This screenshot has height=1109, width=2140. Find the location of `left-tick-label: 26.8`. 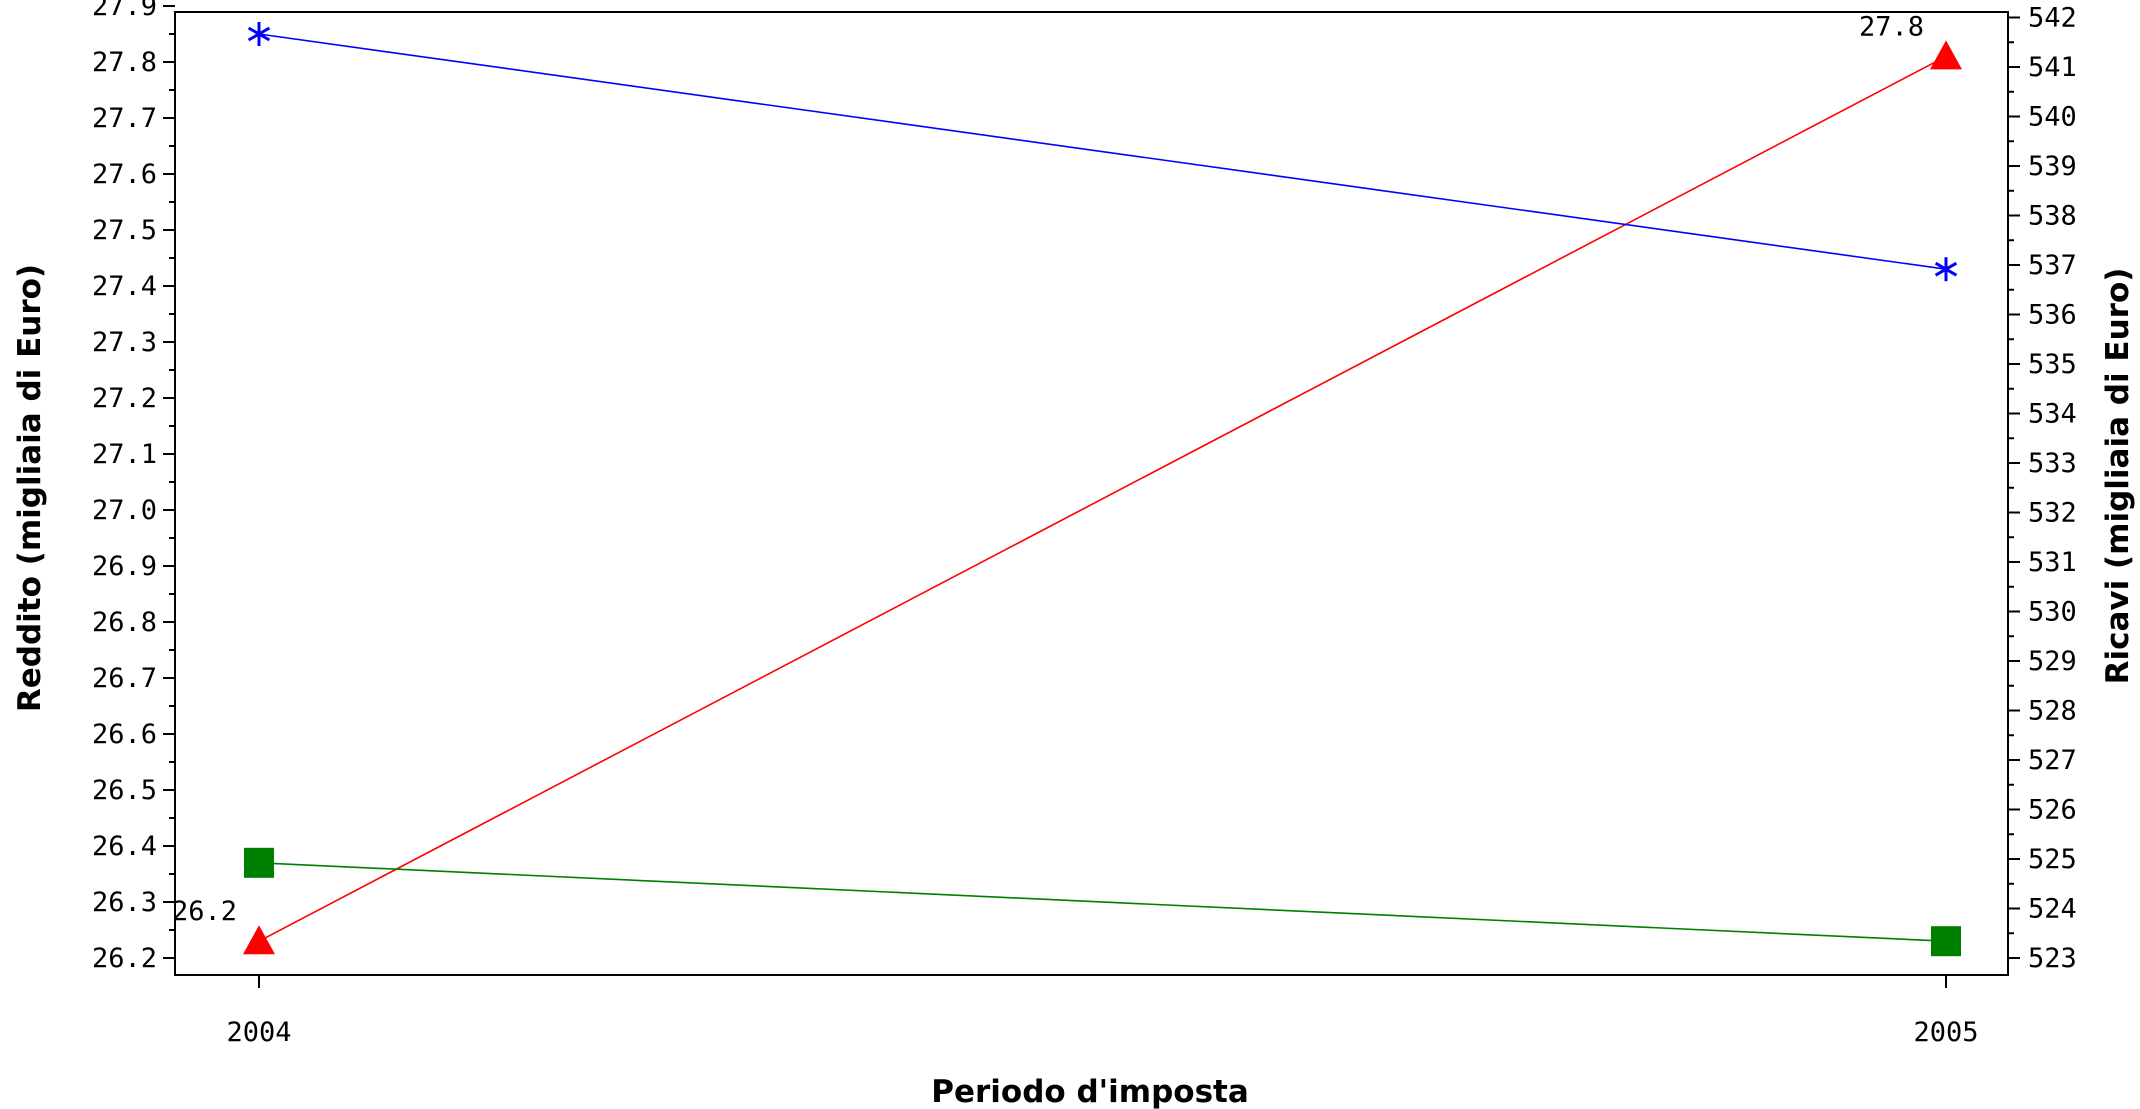

left-tick-label: 26.8 is located at coordinates (124, 622).